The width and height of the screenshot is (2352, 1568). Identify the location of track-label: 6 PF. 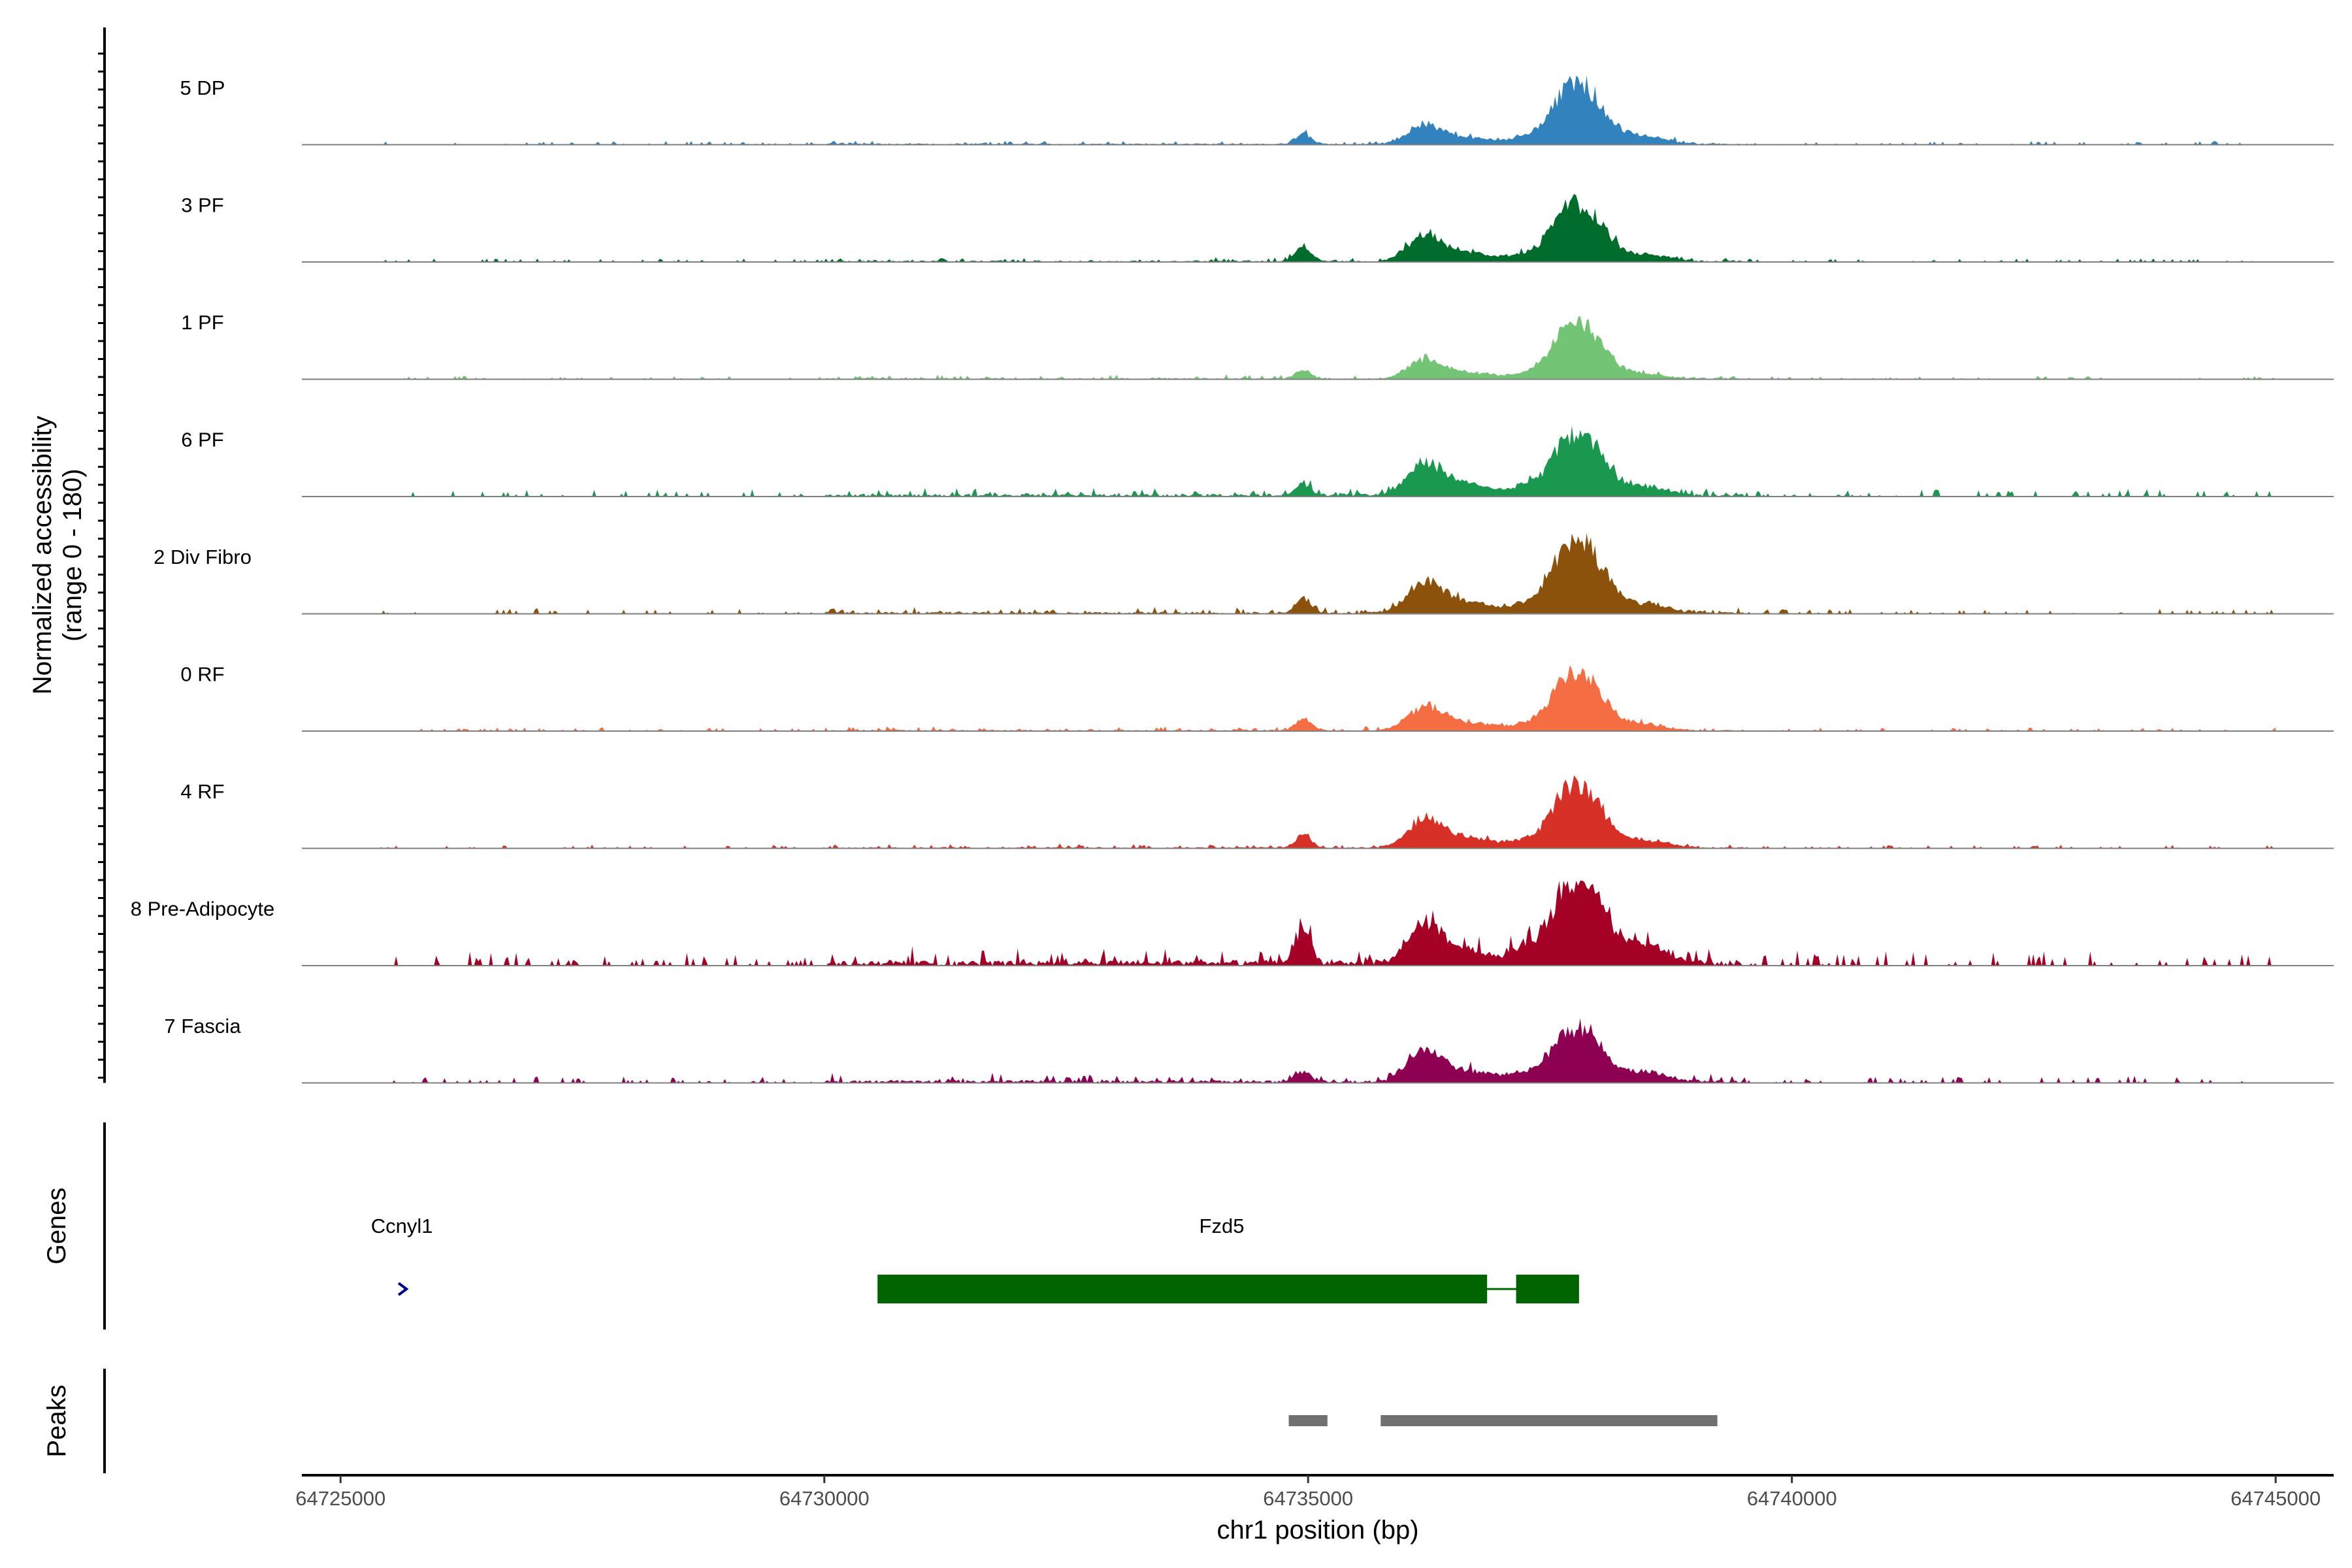
(202, 440).